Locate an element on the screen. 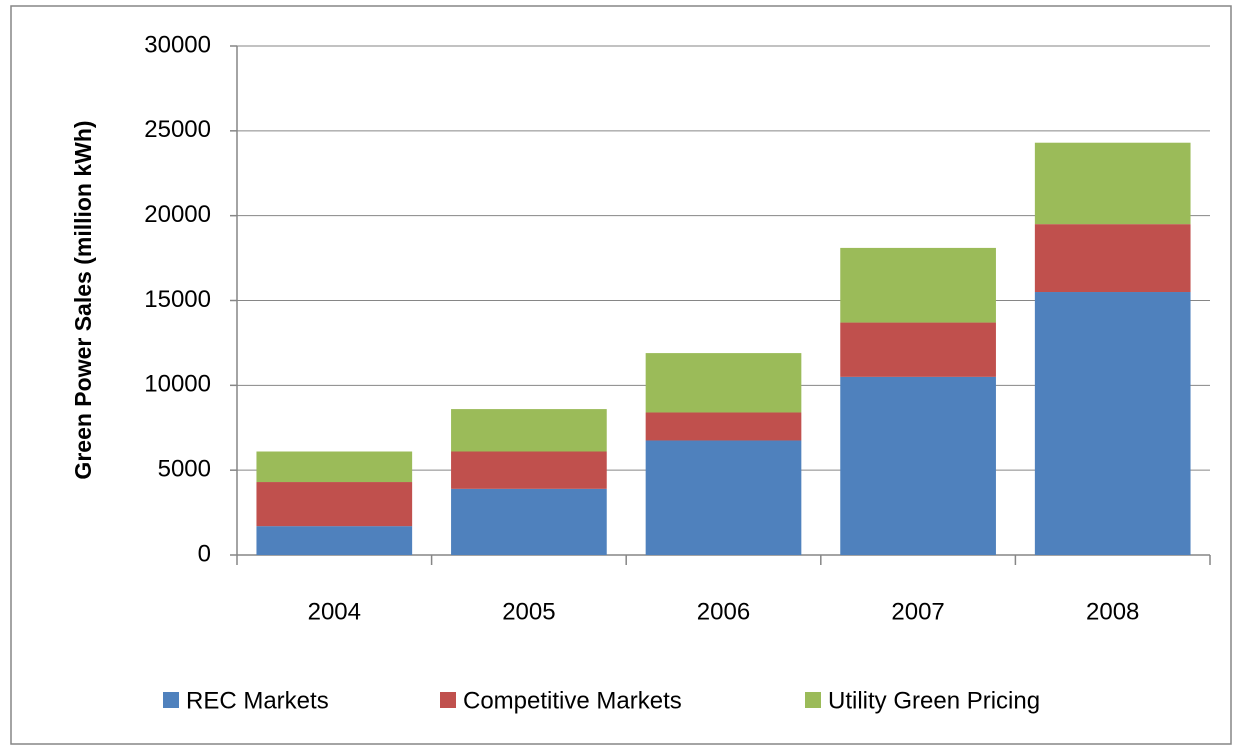 The image size is (1235, 748). y-tick-label: 0 is located at coordinates (204, 553).